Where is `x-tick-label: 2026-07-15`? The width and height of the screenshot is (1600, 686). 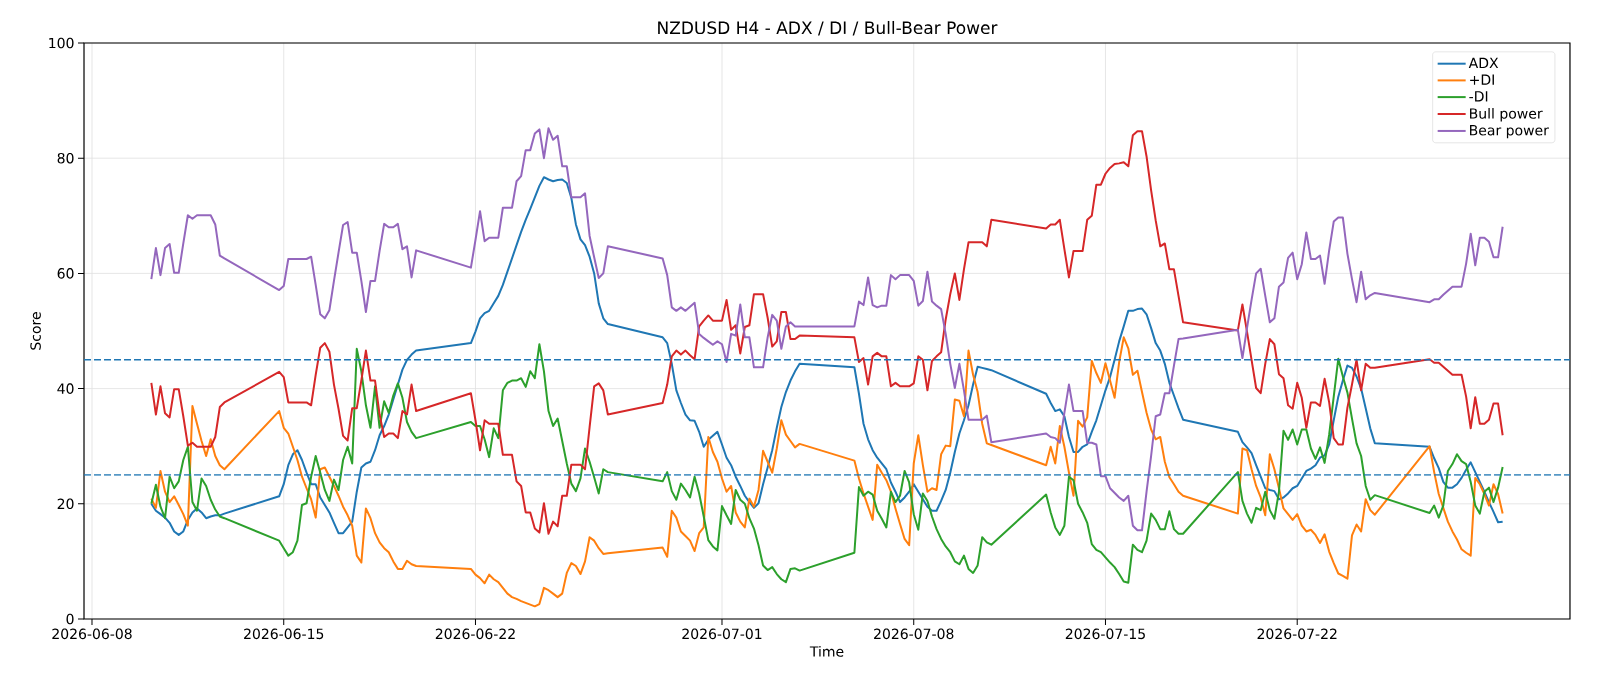 x-tick-label: 2026-07-15 is located at coordinates (1105, 634).